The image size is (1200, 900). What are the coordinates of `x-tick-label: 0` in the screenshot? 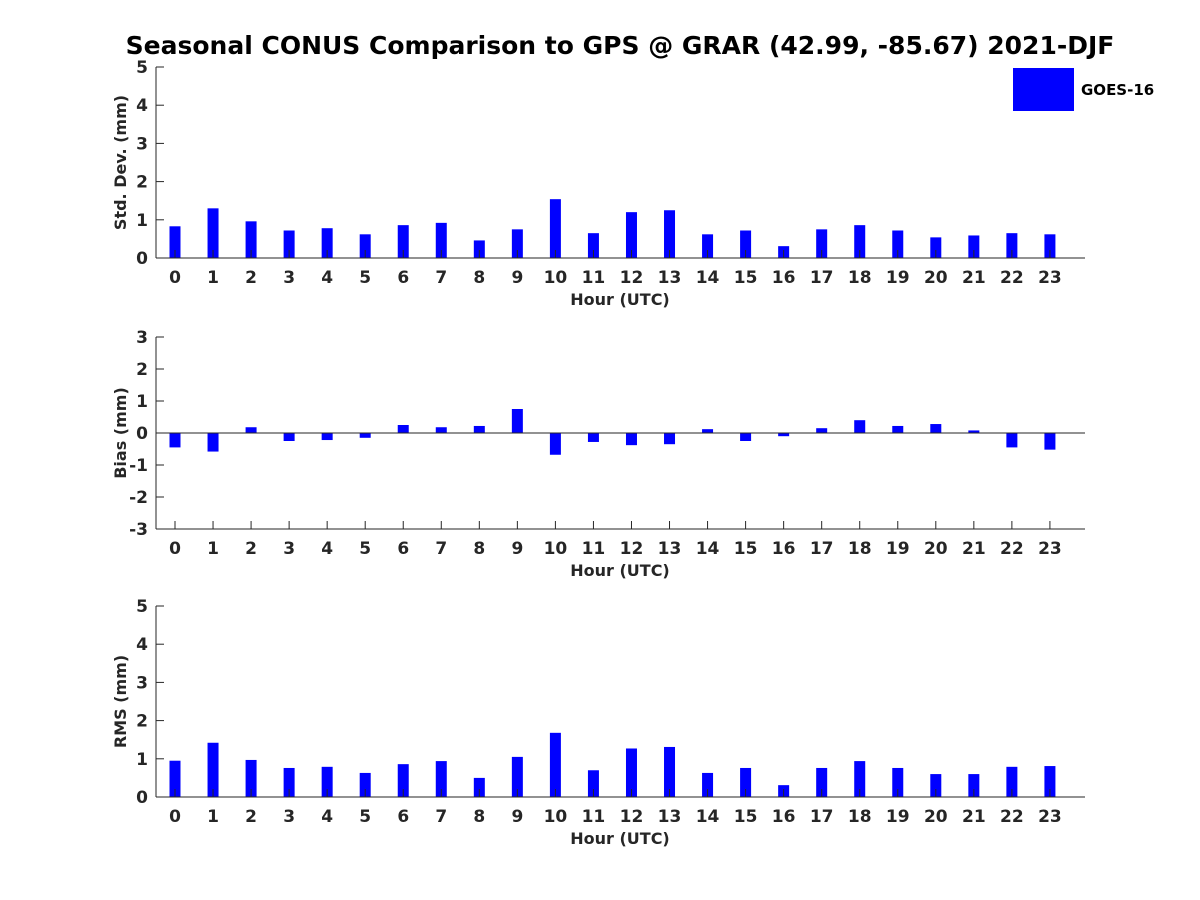 It's located at (175, 549).